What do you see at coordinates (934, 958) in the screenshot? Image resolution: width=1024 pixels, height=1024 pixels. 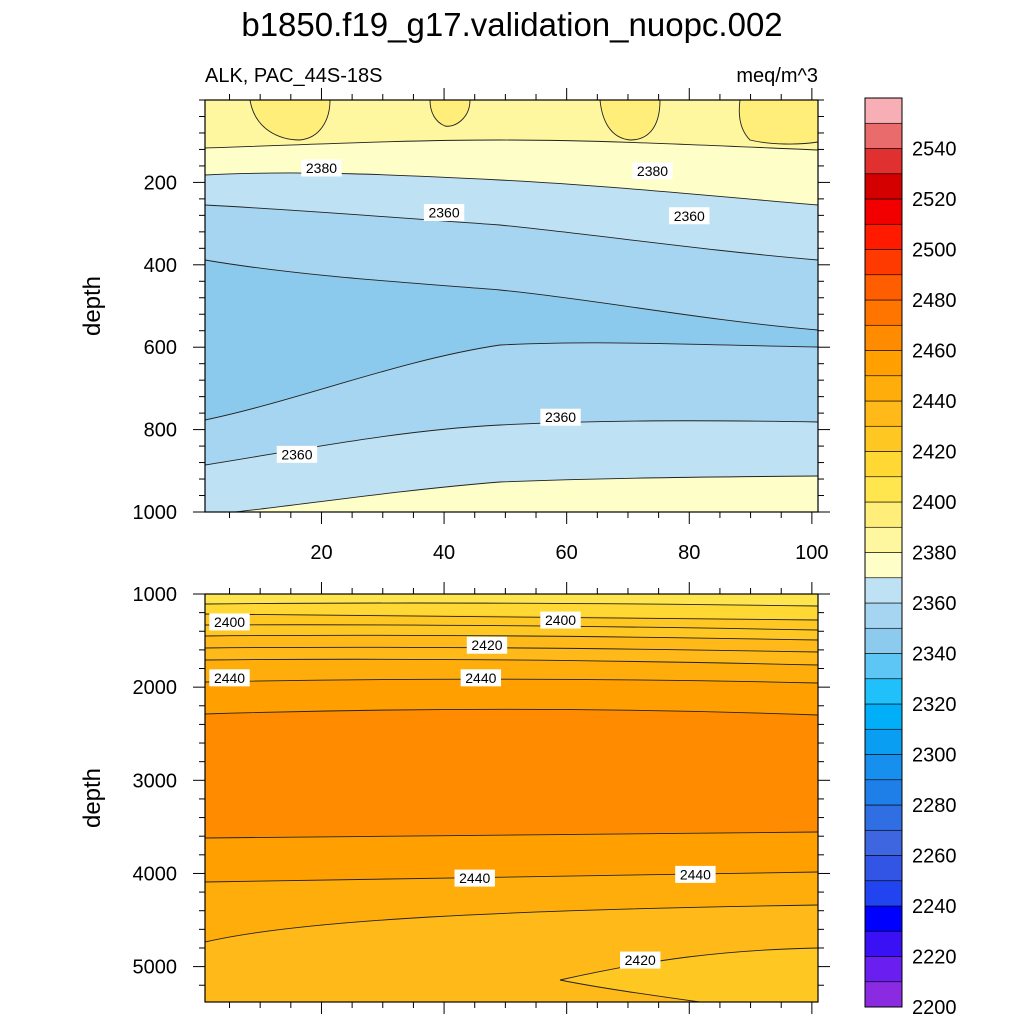 I see `colorbar-label: 2220` at bounding box center [934, 958].